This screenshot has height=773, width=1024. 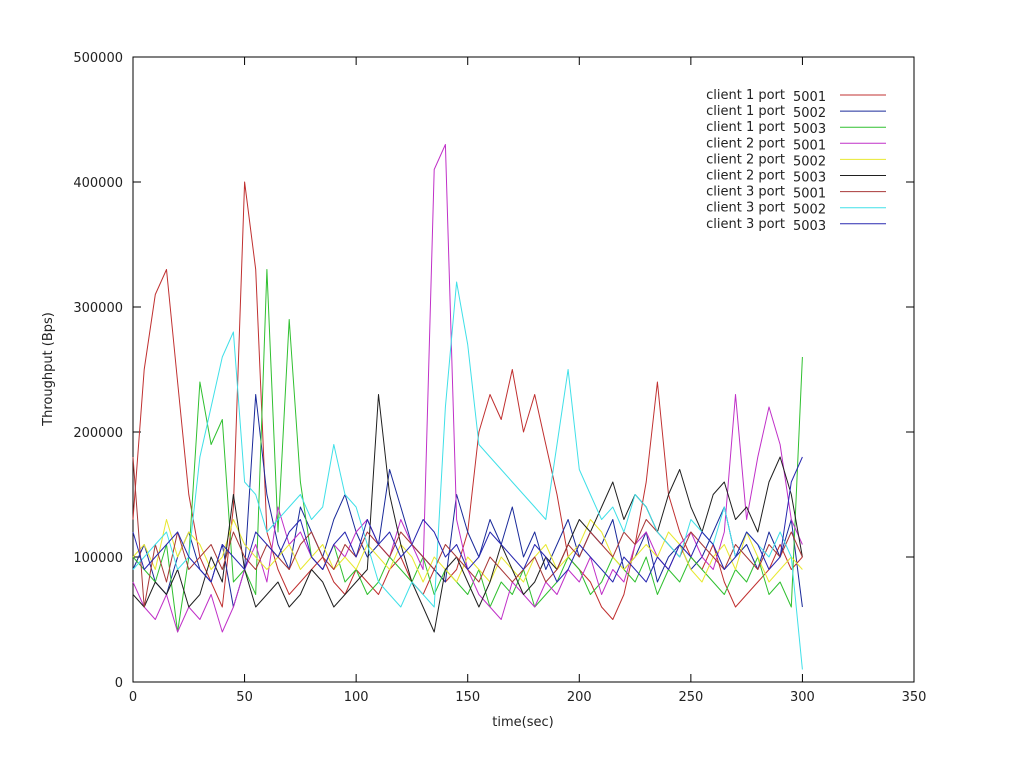 What do you see at coordinates (98, 58) in the screenshot?
I see `y-tick-label: 500000` at bounding box center [98, 58].